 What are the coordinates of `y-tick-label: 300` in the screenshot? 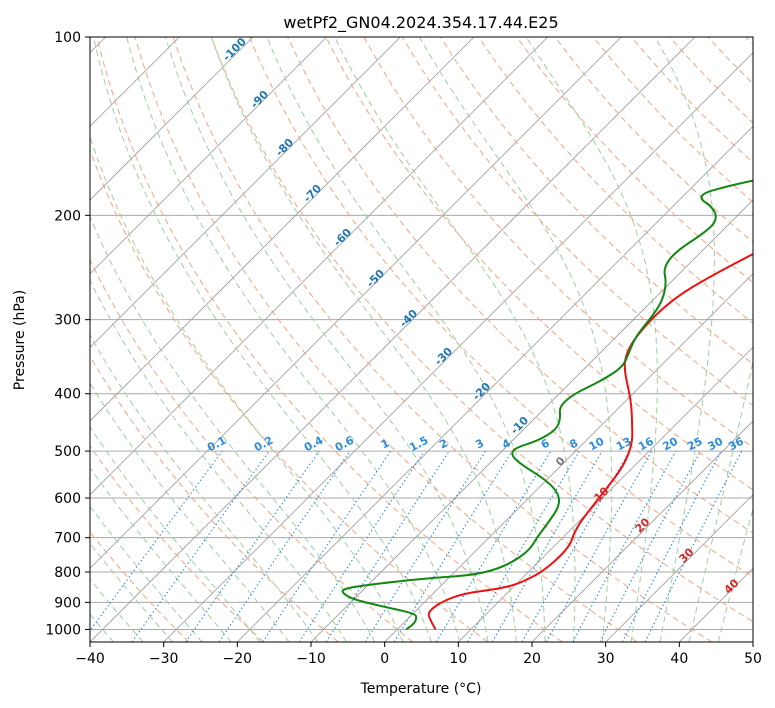 It's located at (67, 321).